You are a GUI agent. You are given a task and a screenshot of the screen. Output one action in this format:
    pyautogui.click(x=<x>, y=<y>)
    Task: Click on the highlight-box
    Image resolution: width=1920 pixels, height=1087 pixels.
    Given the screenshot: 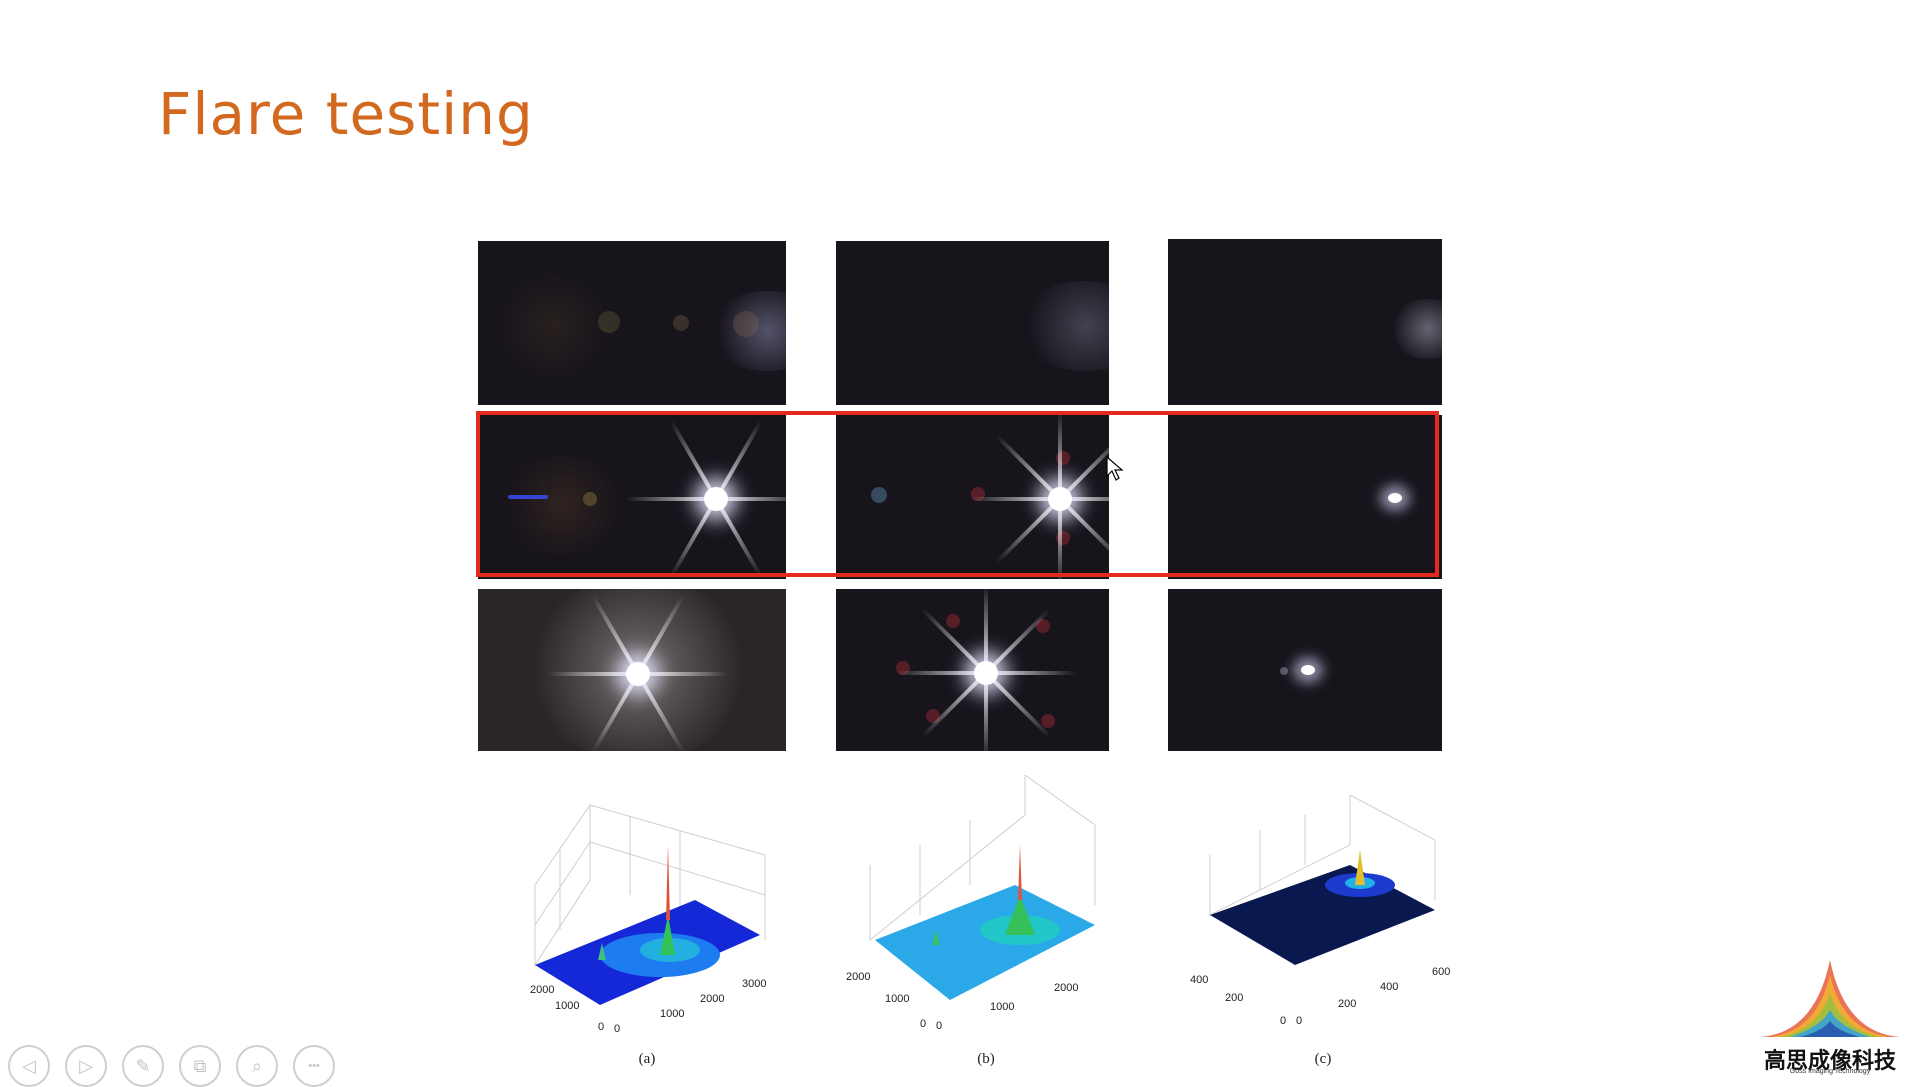 What is the action you would take?
    pyautogui.click(x=957, y=494)
    